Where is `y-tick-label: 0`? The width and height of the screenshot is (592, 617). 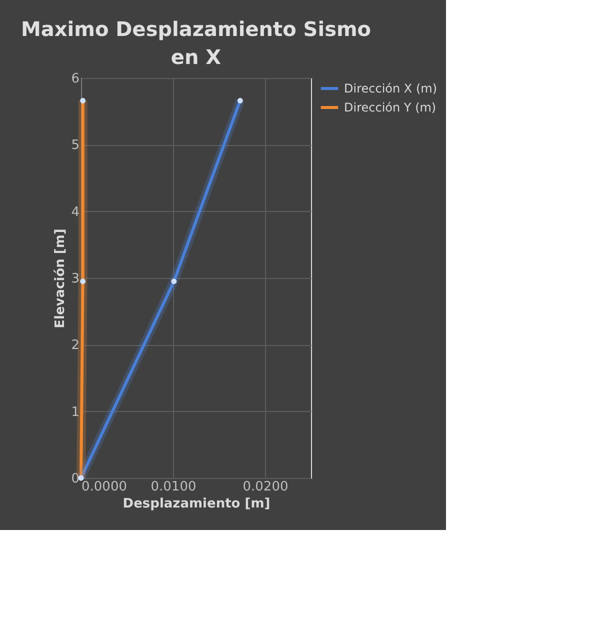 y-tick-label: 0 is located at coordinates (75, 479).